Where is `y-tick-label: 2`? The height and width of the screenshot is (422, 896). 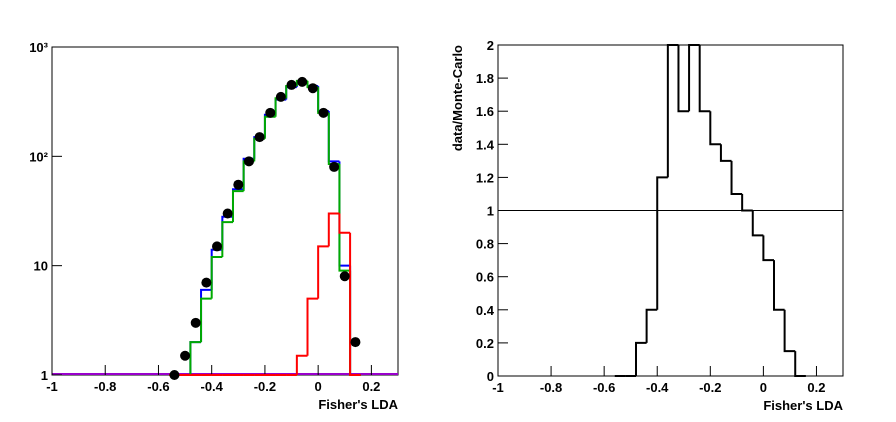 y-tick-label: 2 is located at coordinates (490, 45).